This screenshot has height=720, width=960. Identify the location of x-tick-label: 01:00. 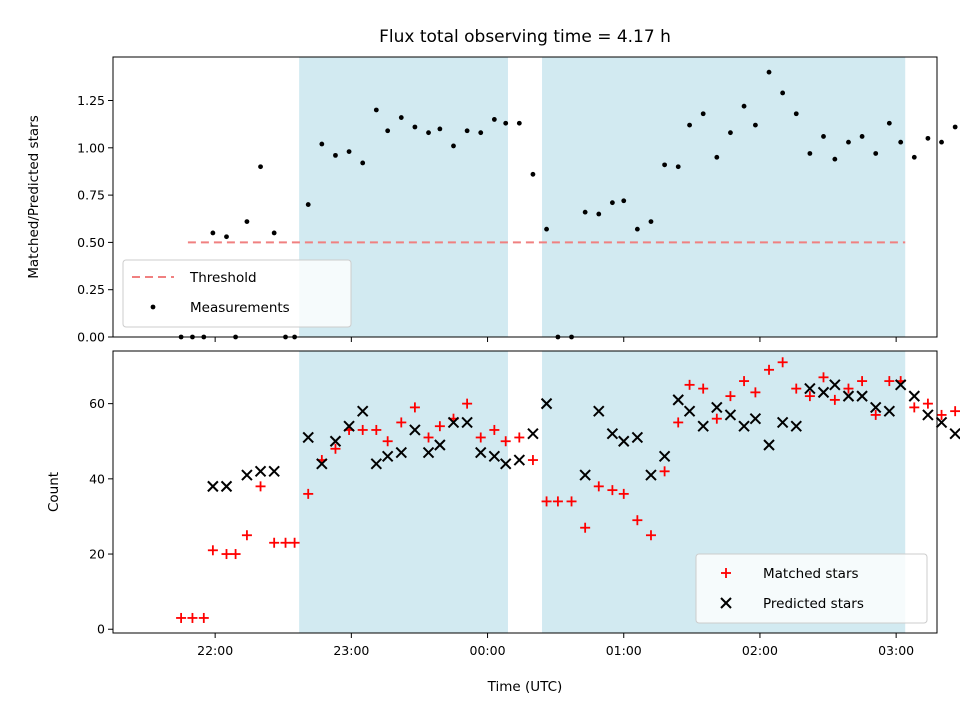
(624, 650).